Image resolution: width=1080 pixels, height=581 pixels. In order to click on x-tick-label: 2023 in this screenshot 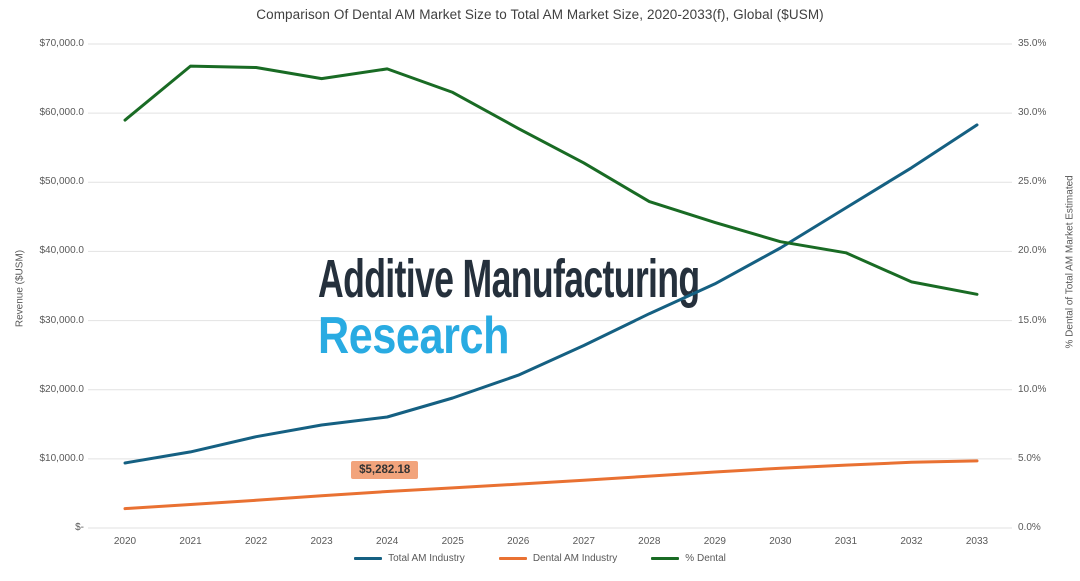, I will do `click(321, 541)`.